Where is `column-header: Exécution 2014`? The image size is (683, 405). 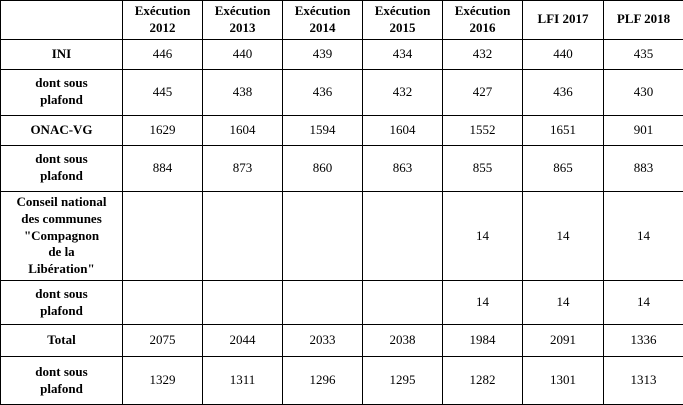 column-header: Exécution 2014 is located at coordinates (323, 20).